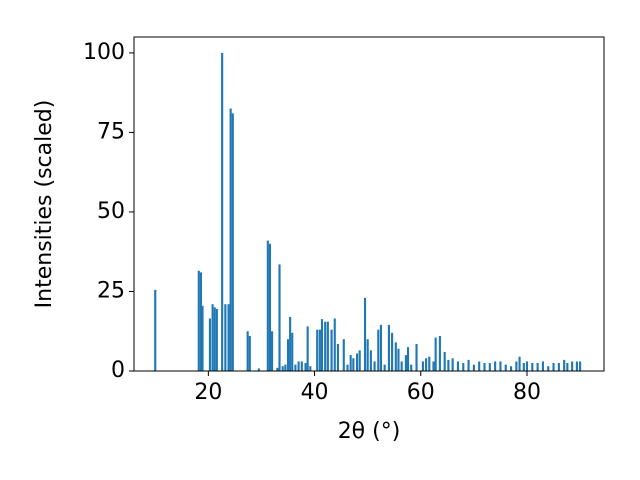 The image size is (640, 480). What do you see at coordinates (369, 431) in the screenshot?
I see `x-axis-label: 2θ (°)` at bounding box center [369, 431].